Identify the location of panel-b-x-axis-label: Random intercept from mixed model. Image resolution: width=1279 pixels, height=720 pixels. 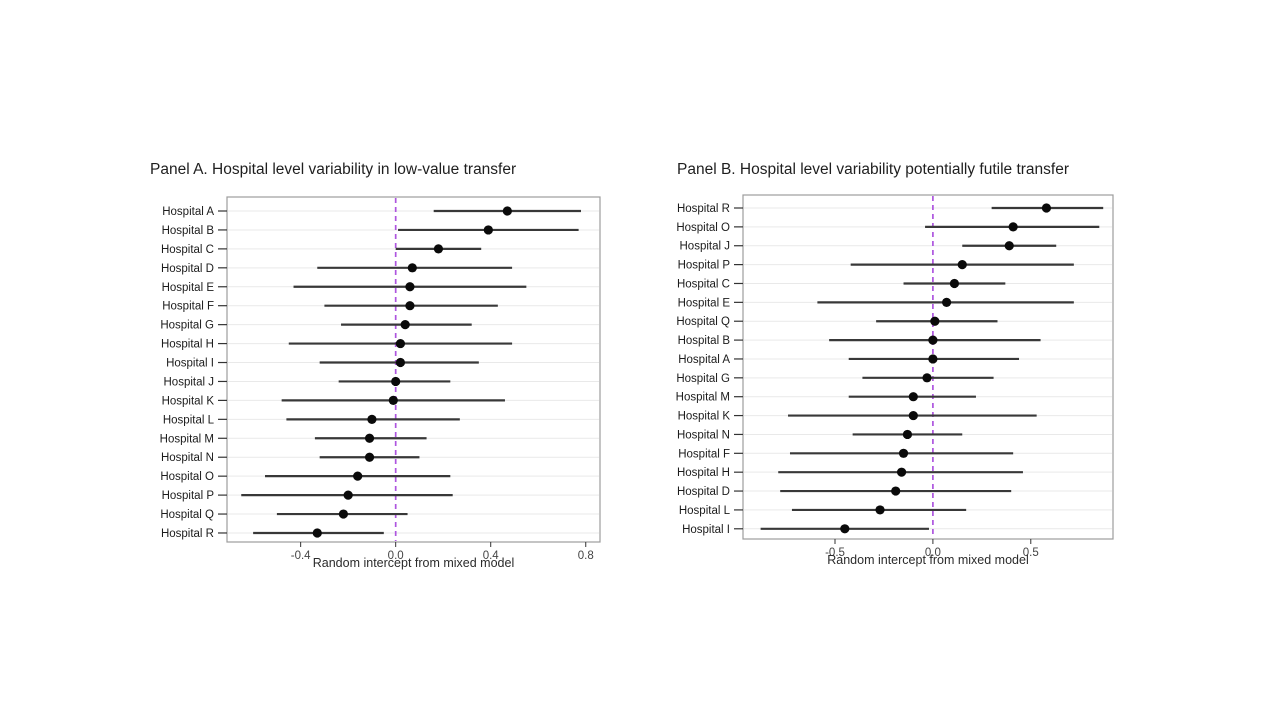
(928, 560).